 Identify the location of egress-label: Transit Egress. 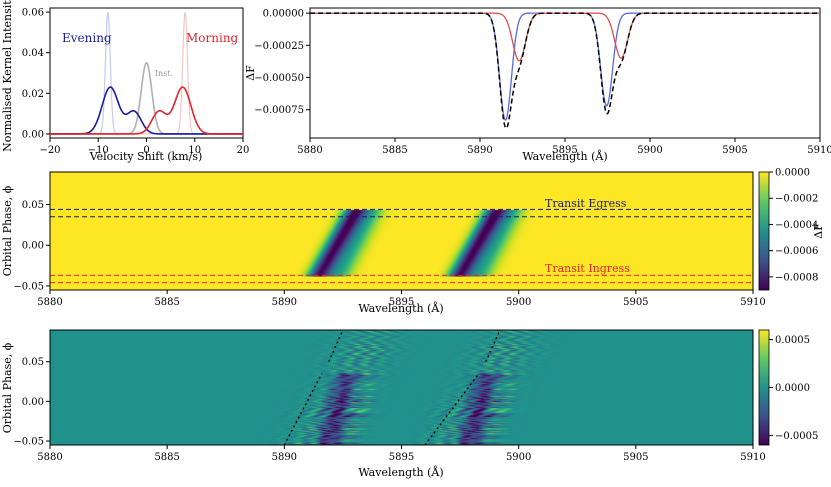
(586, 203).